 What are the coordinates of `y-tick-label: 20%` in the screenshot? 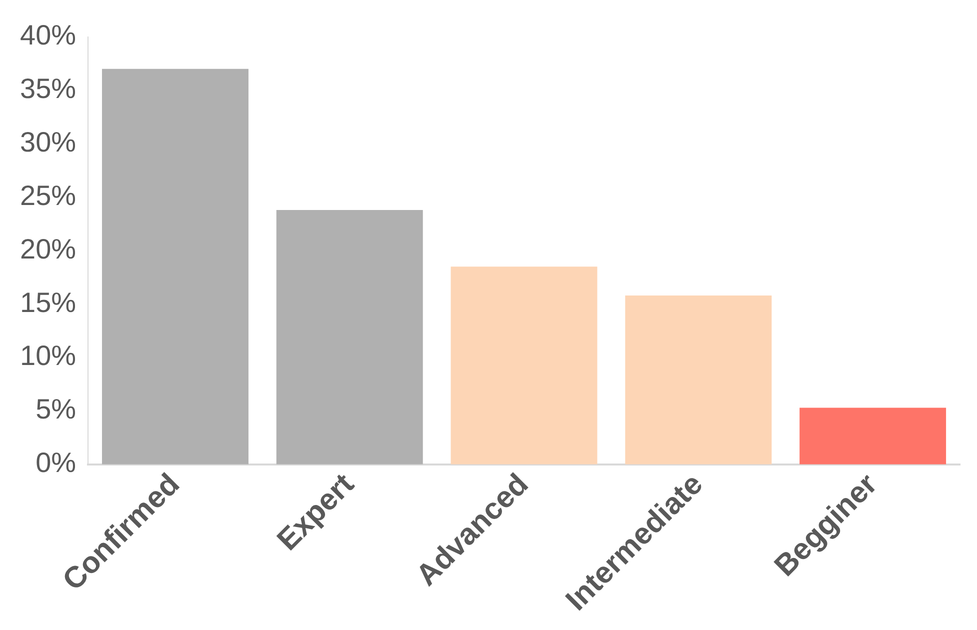 It's located at (48, 248).